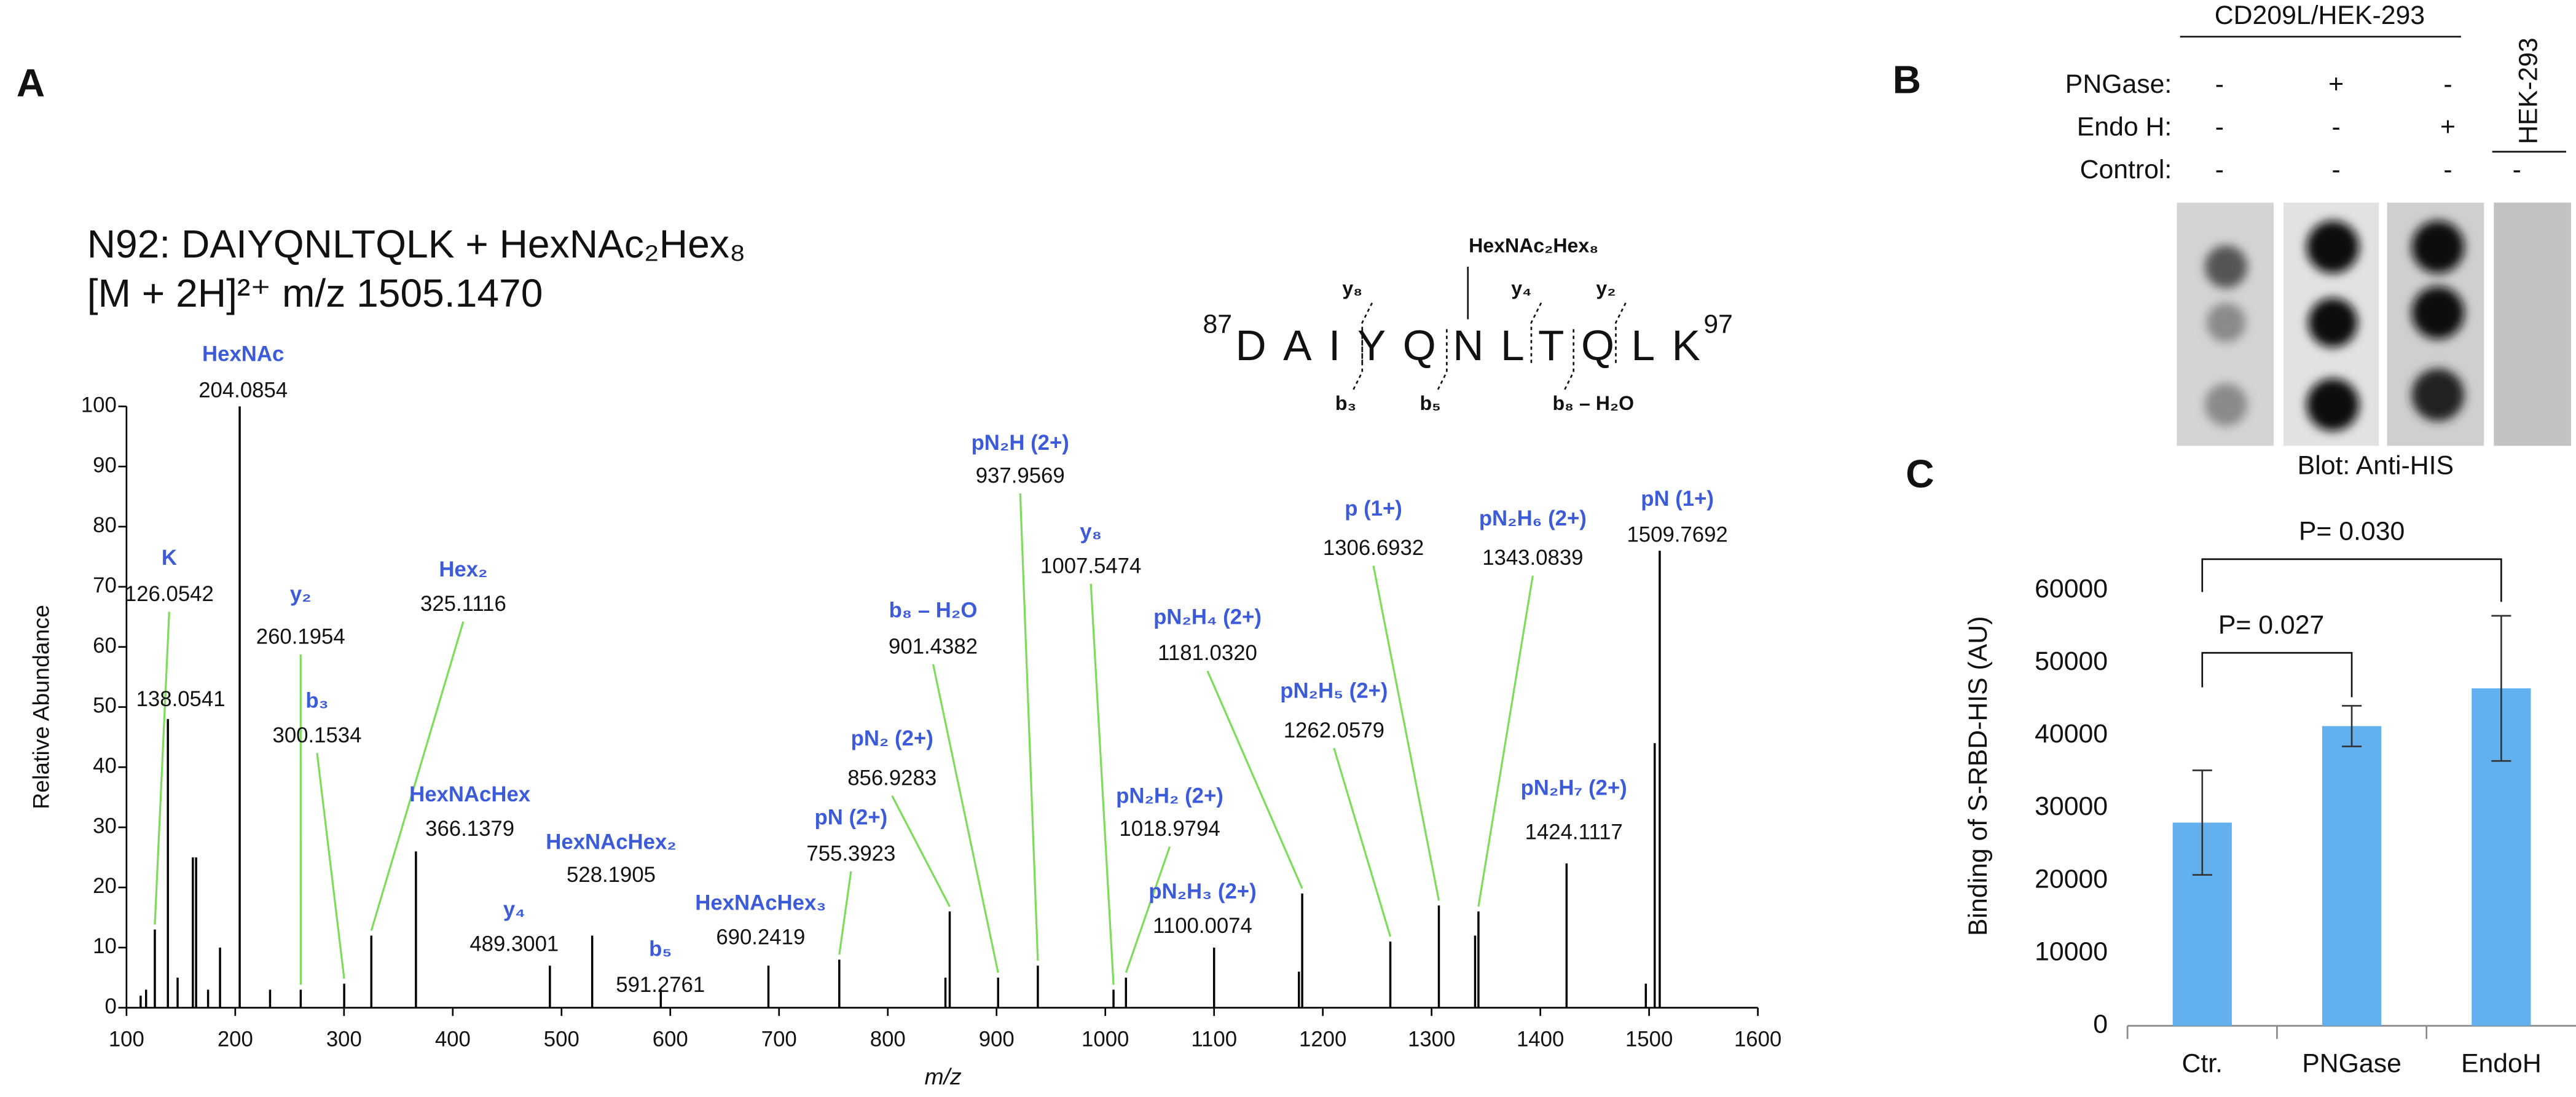 This screenshot has width=2576, height=1097. Describe the element at coordinates (1593, 403) in the screenshot. I see `b-ion-label: b₈ – H₂O` at that location.